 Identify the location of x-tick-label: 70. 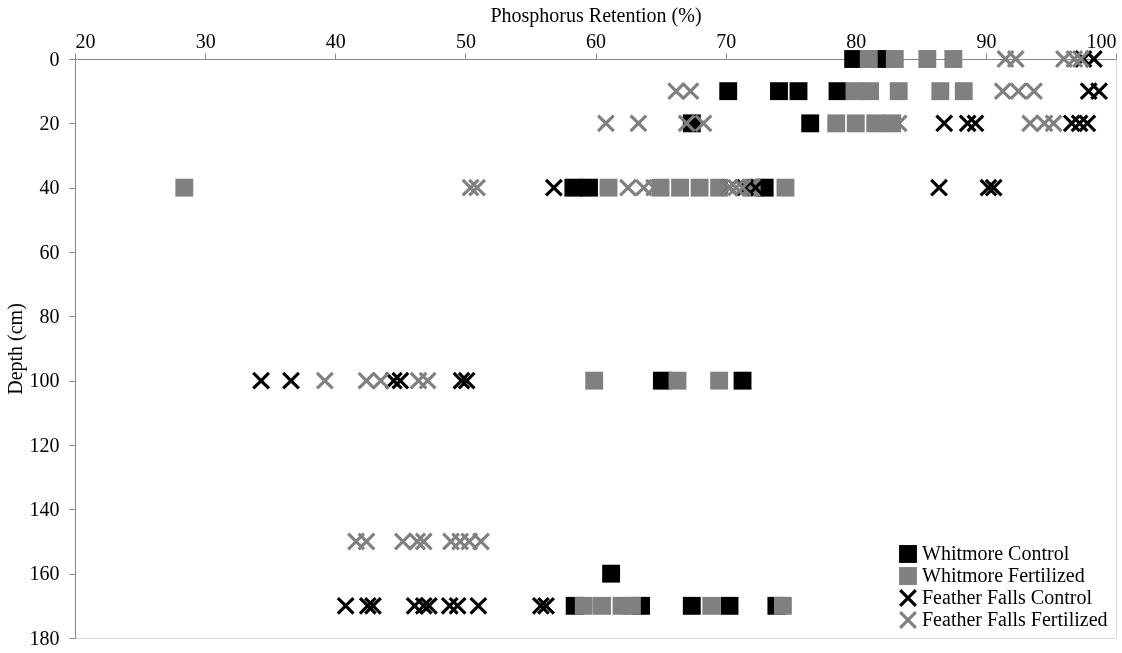
(726, 40).